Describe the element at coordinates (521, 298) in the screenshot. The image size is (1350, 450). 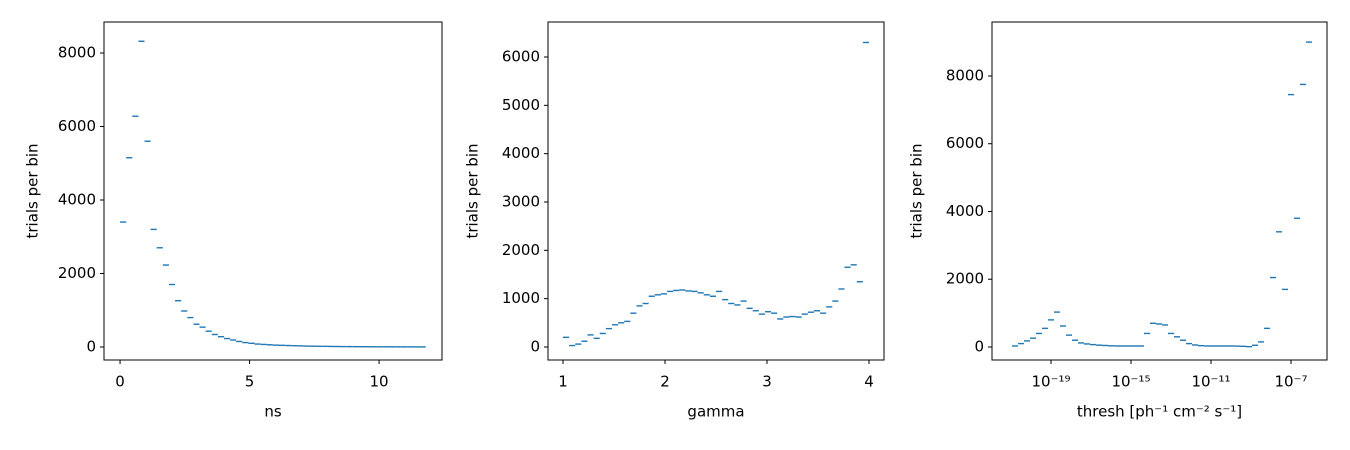
I see `y-tick-label: 1000` at that location.